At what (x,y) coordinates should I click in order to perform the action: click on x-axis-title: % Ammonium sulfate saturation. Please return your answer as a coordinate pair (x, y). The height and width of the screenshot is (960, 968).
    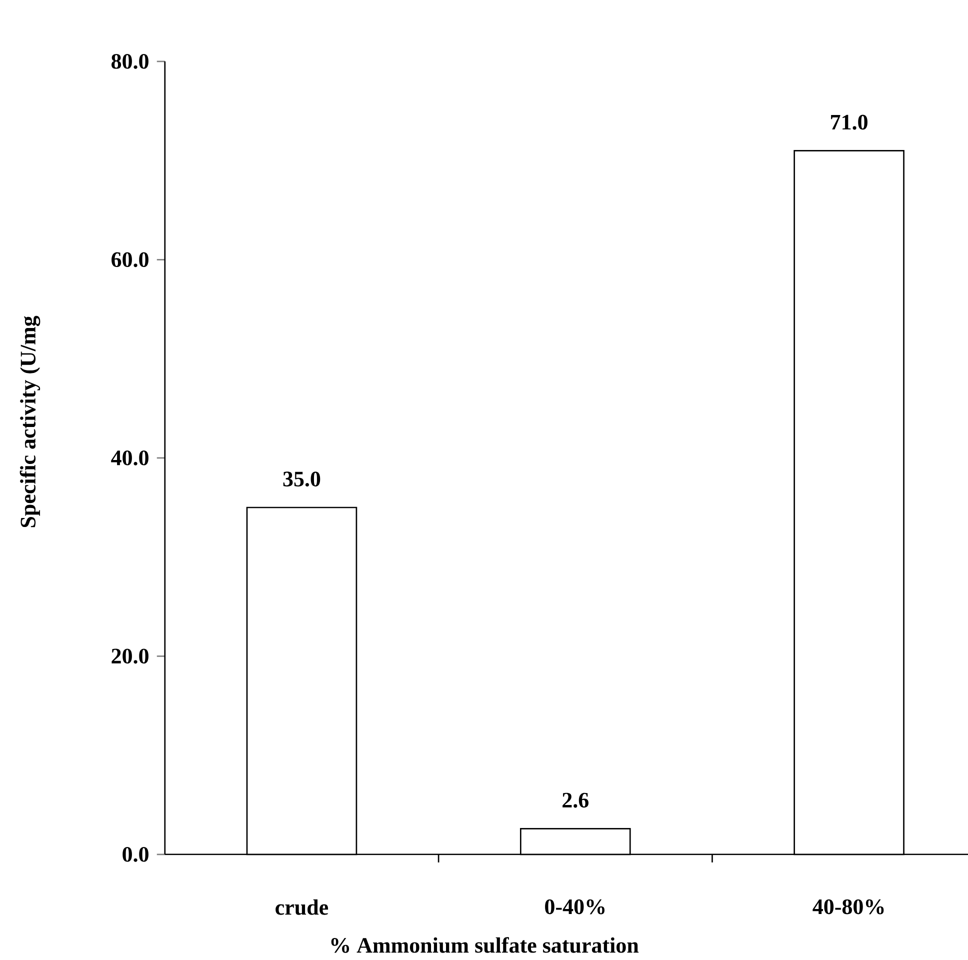
    Looking at the image, I should click on (485, 945).